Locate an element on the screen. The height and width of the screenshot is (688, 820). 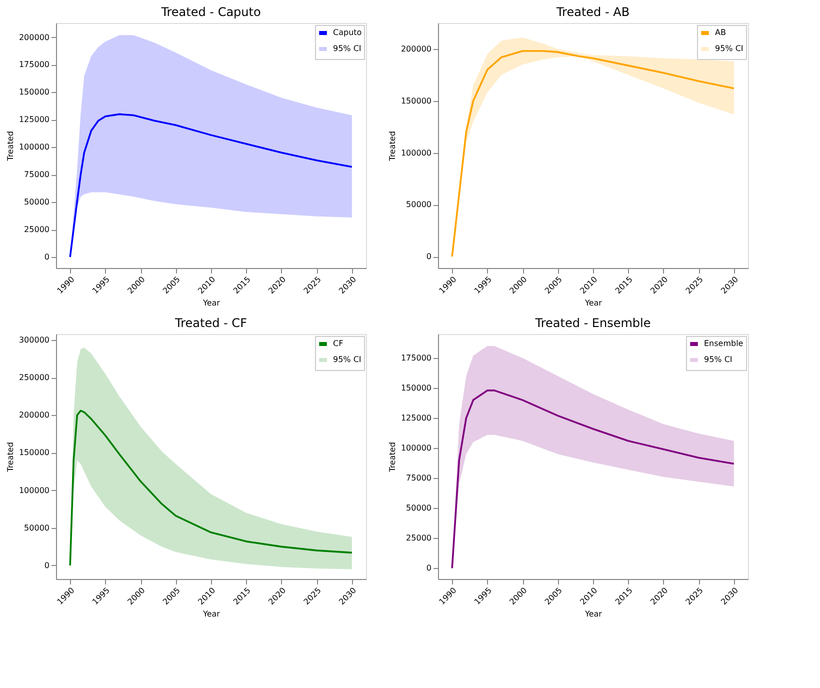
chart-title: Treated - Caputo is located at coordinates (210, 12).